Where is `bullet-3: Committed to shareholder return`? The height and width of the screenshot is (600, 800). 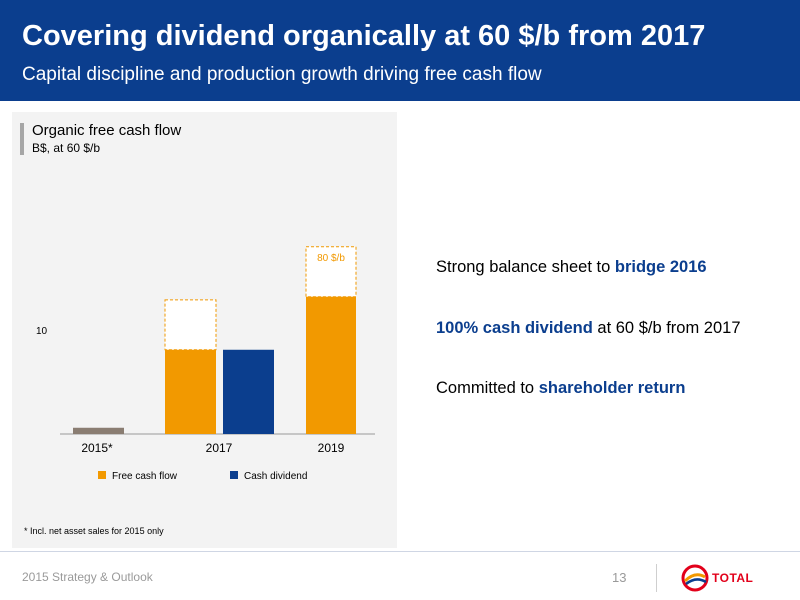
bullet-3: Committed to shareholder return is located at coordinates (560, 388).